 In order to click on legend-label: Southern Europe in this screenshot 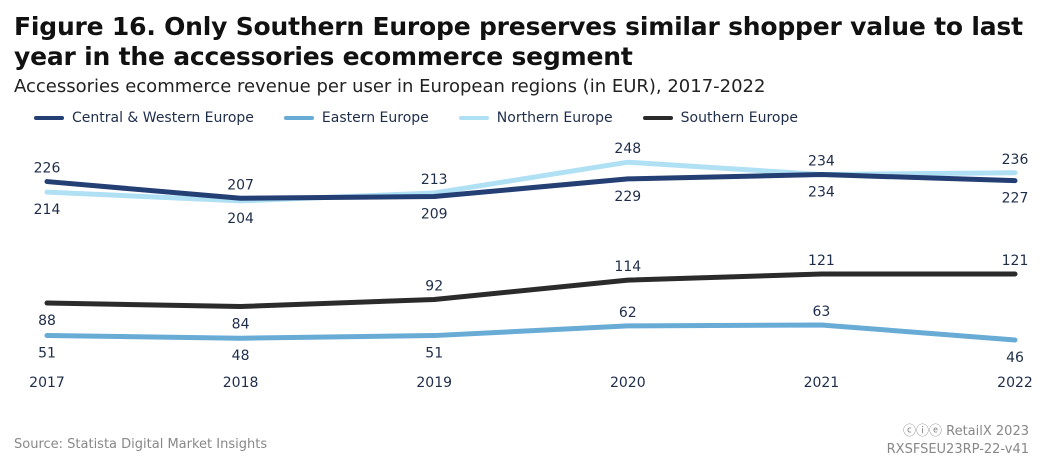, I will do `click(739, 118)`.